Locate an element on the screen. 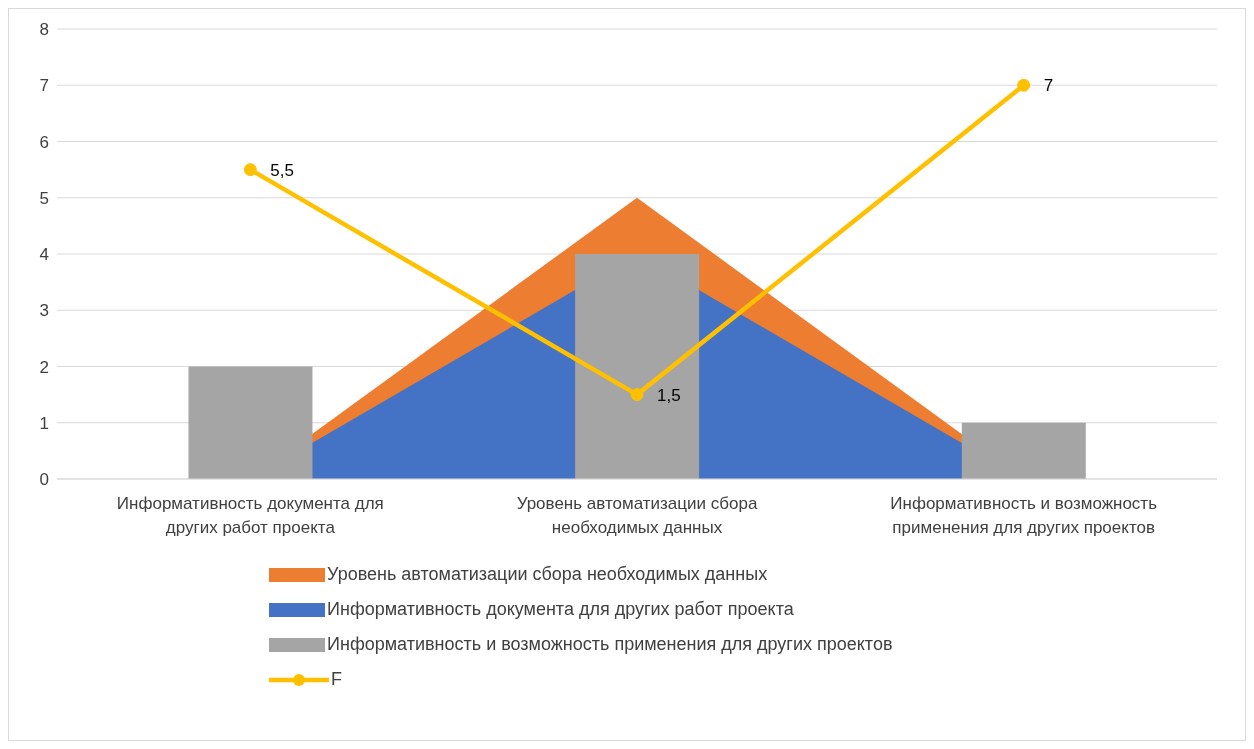  y-tick-label: 7 is located at coordinates (44, 86).